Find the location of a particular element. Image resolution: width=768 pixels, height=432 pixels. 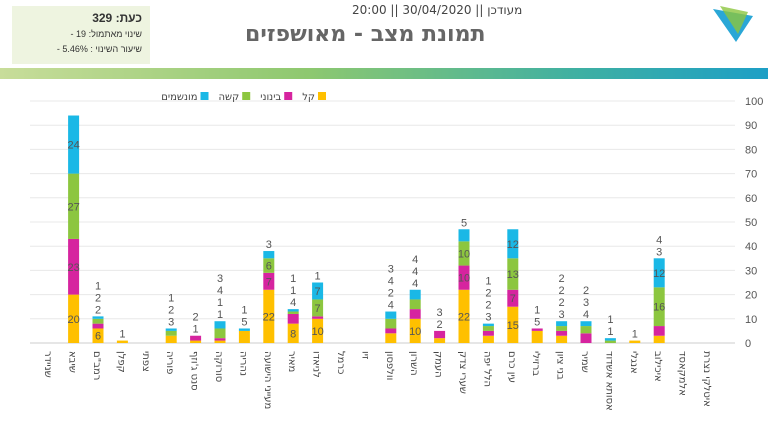

data-label: 16 is located at coordinates (659, 308).